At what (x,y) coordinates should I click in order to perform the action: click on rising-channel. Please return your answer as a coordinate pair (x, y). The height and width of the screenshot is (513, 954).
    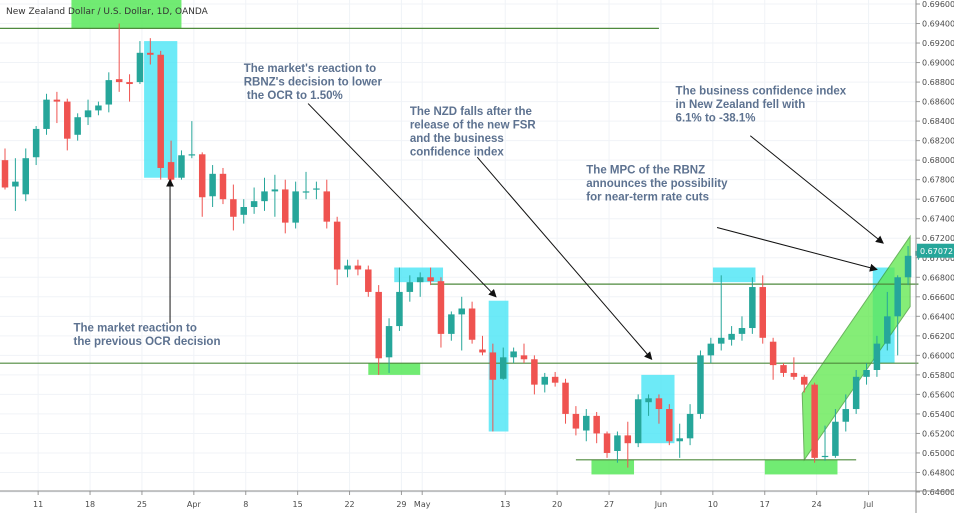
    Looking at the image, I should click on (856, 348).